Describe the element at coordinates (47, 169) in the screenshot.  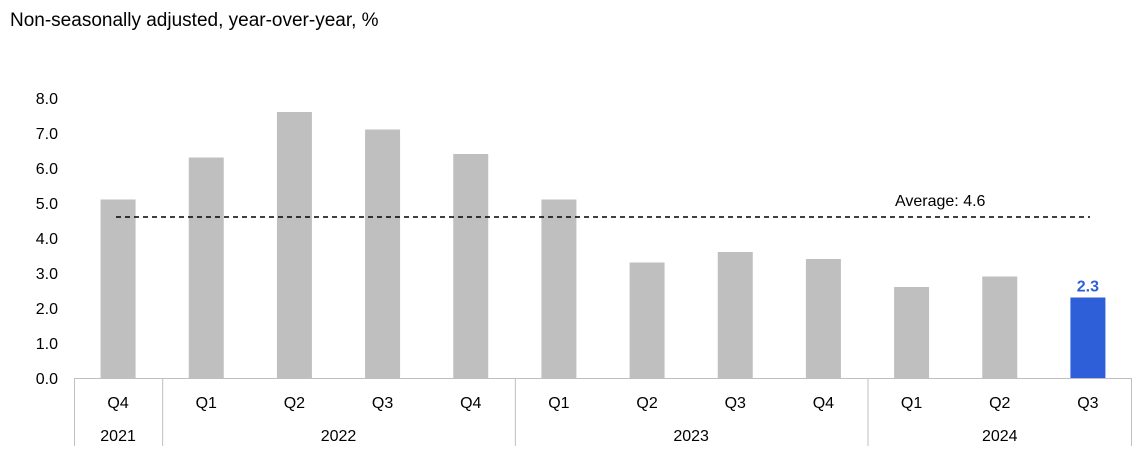
I see `y-tick-label: 6.0` at that location.